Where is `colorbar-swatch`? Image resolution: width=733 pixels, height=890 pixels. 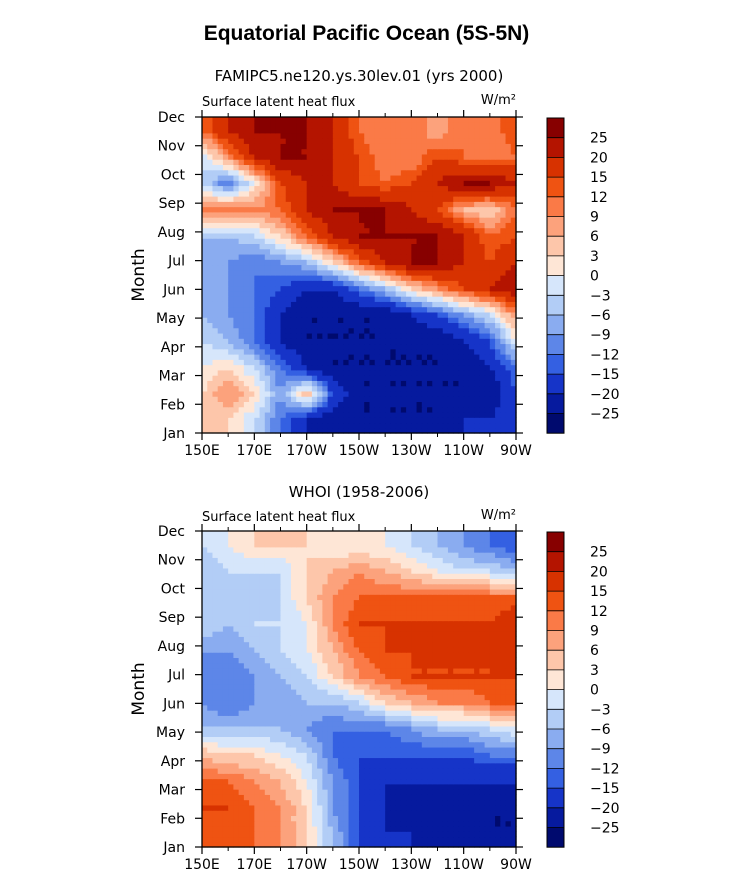 colorbar-swatch is located at coordinates (555, 423).